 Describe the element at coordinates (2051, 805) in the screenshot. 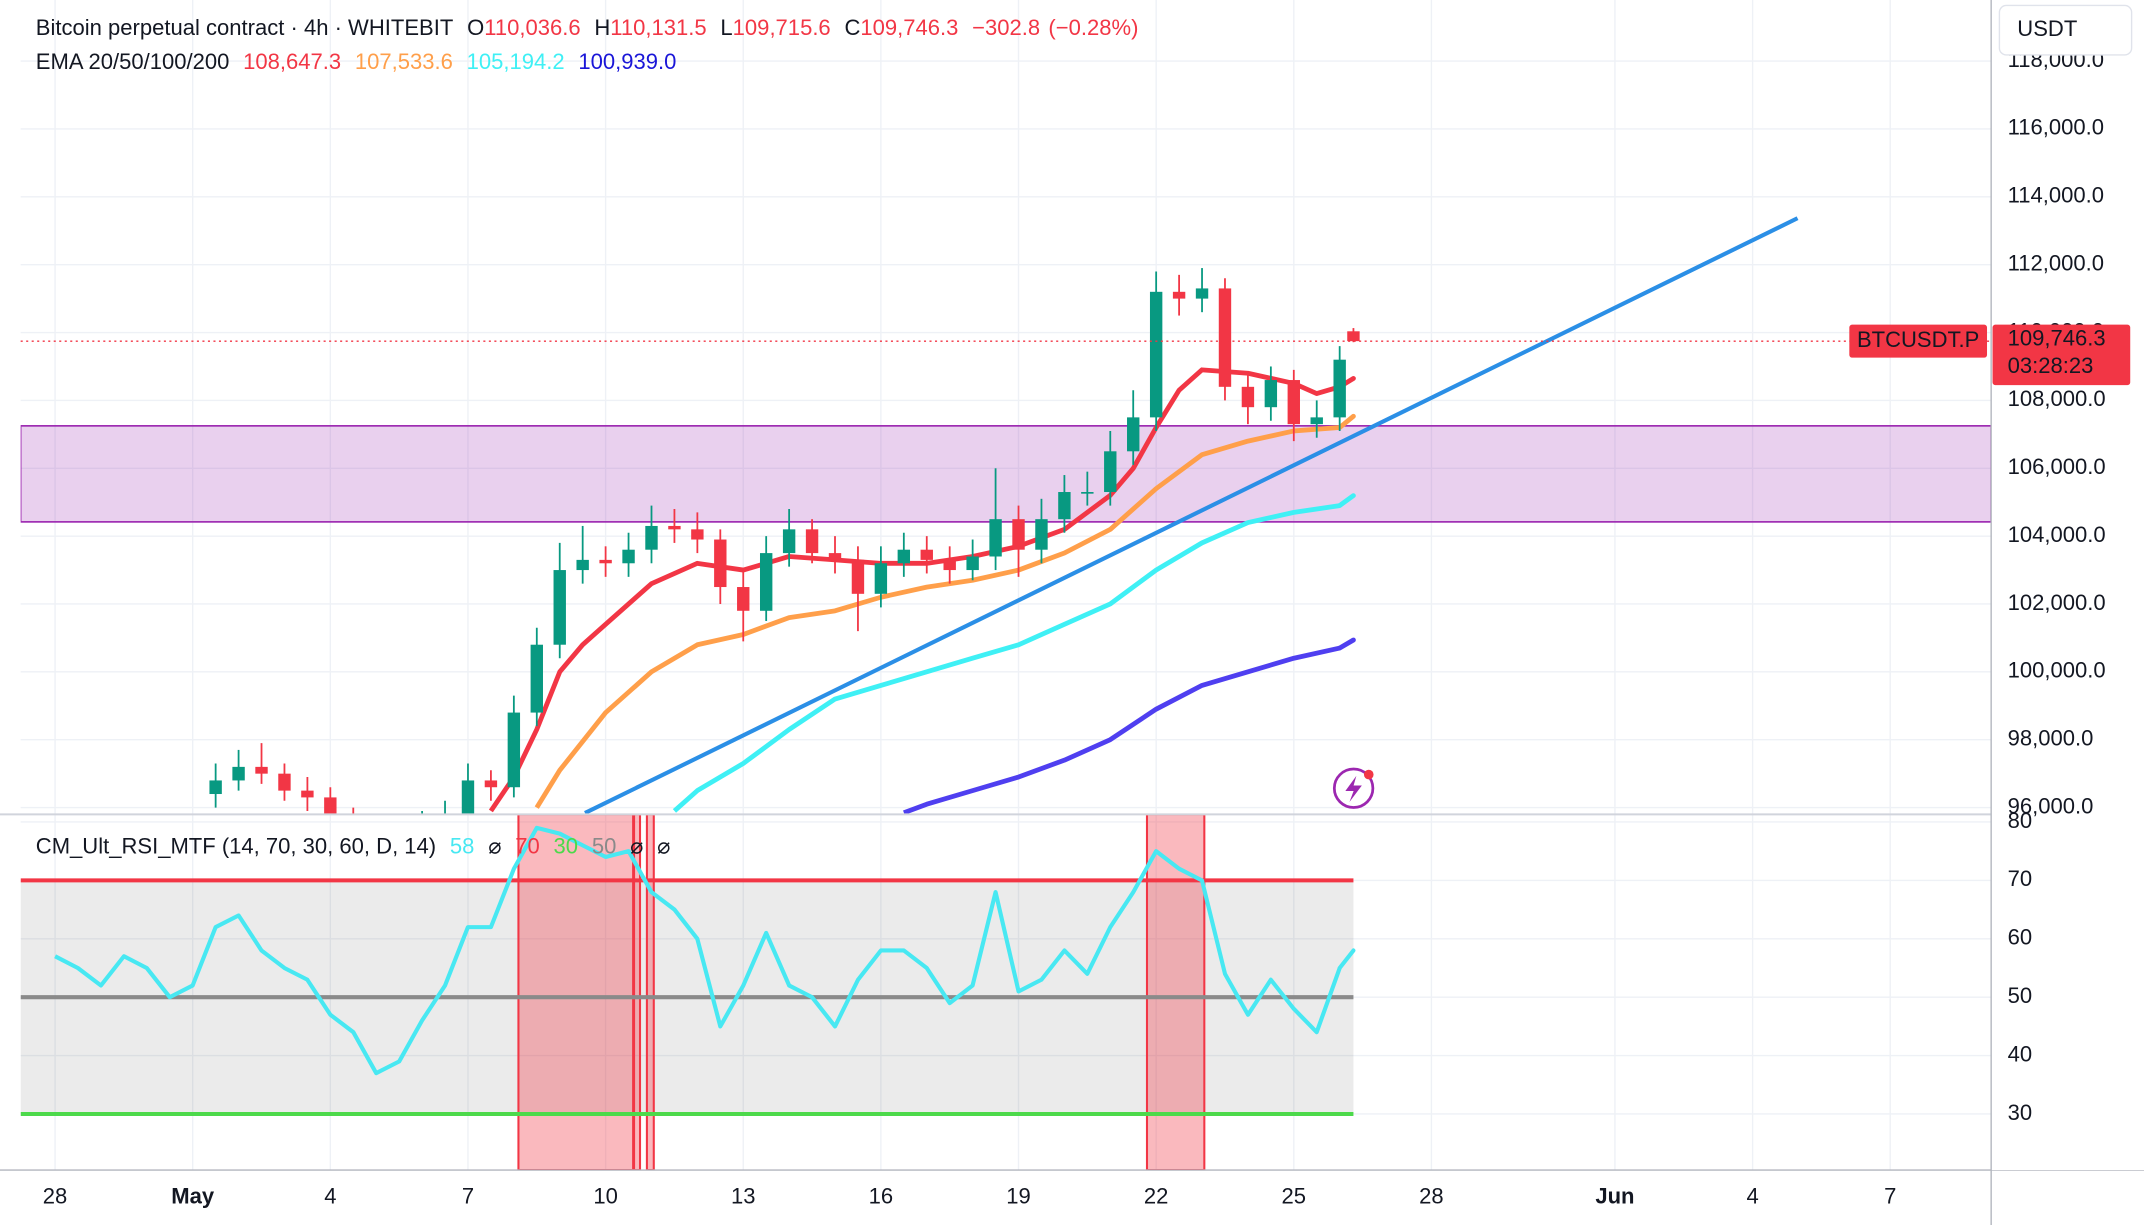

I see `y-tick-label: 96,000.0` at that location.